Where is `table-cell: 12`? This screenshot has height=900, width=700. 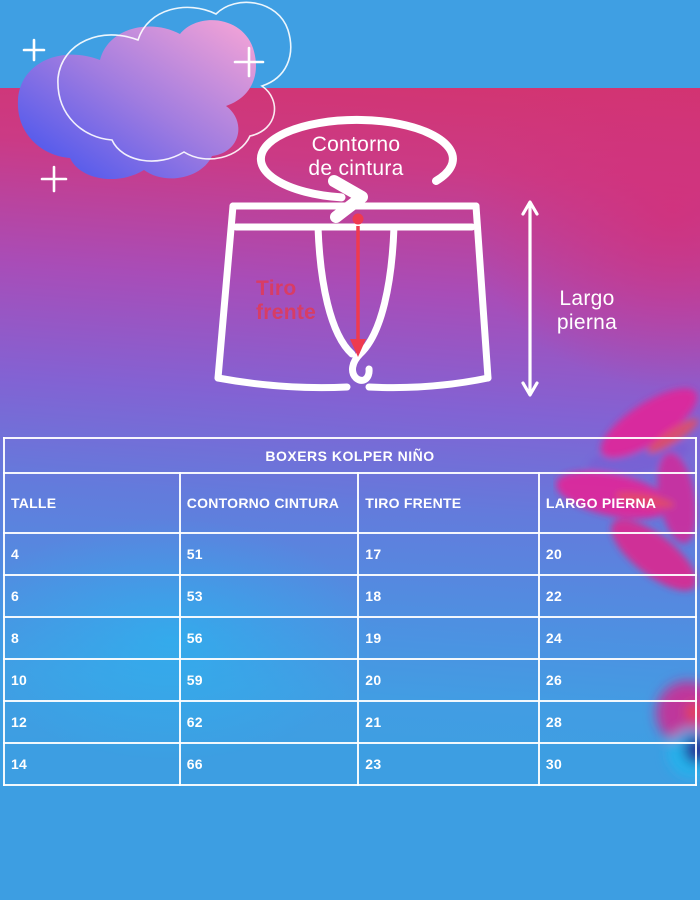 table-cell: 12 is located at coordinates (92, 722).